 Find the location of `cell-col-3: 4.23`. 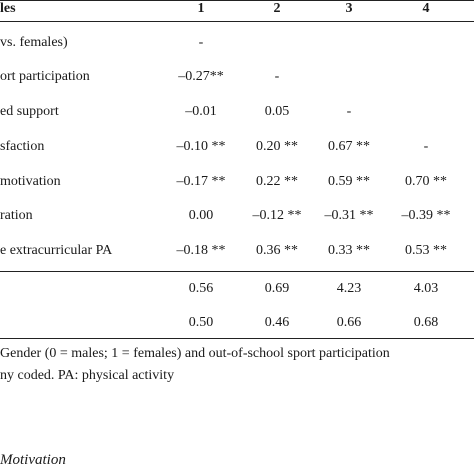

cell-col-3: 4.23 is located at coordinates (349, 288).